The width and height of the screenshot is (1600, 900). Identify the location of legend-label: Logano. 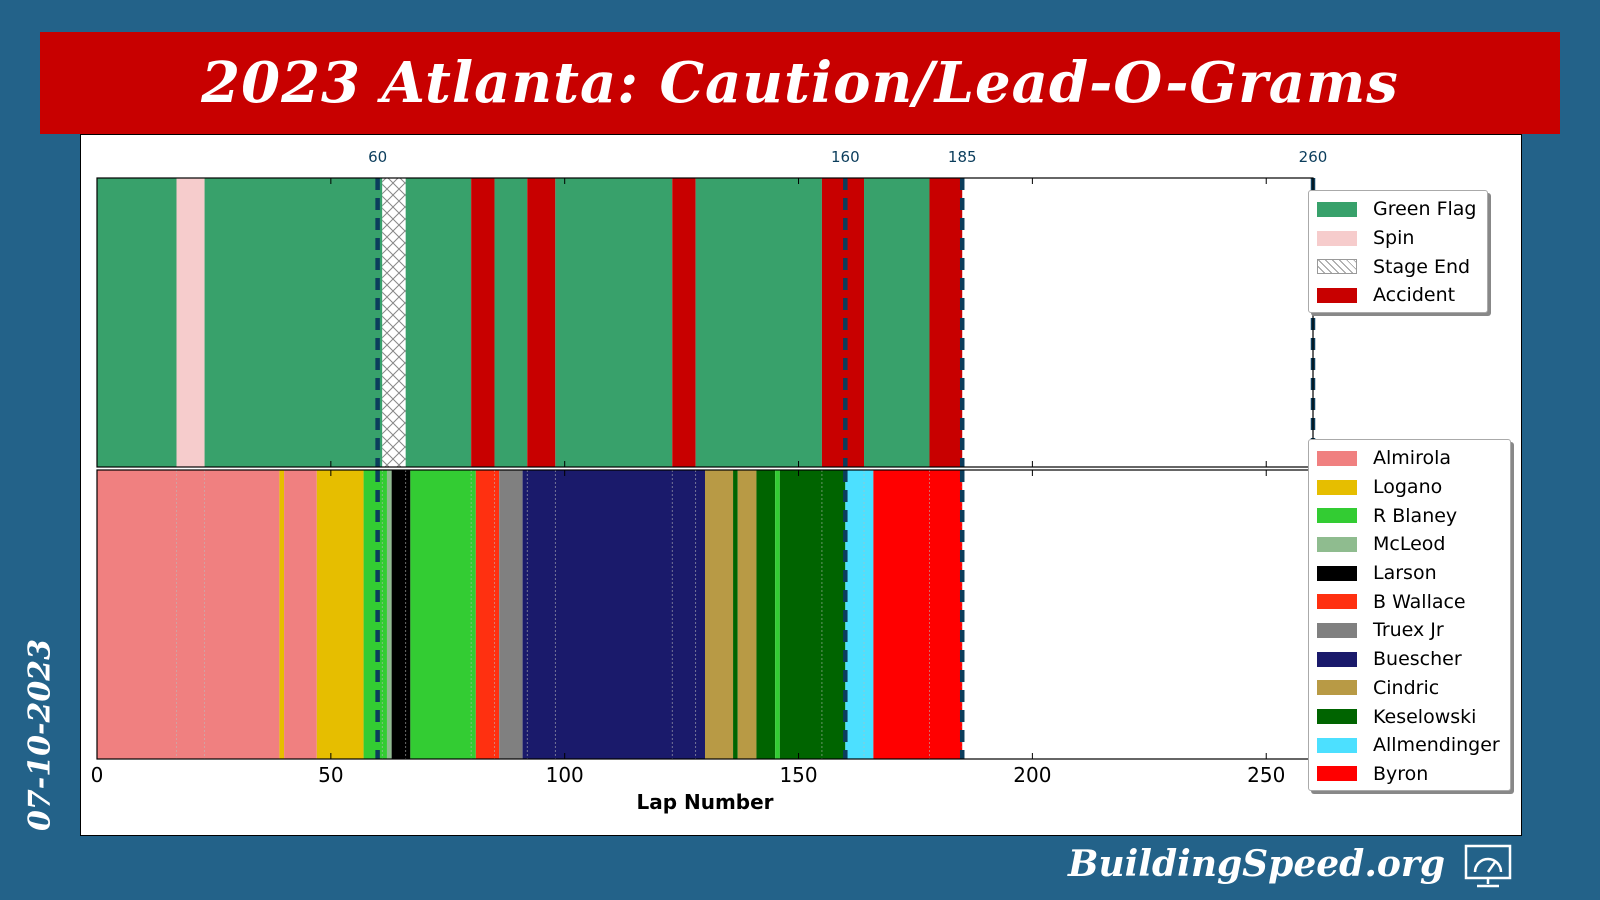
(1408, 487).